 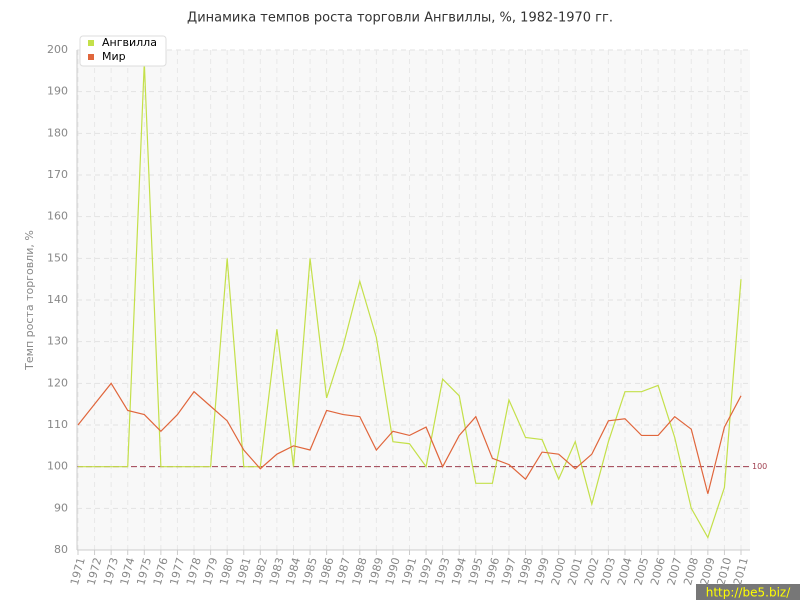 I want to click on watermark: http://be5.biz/, so click(x=748, y=593).